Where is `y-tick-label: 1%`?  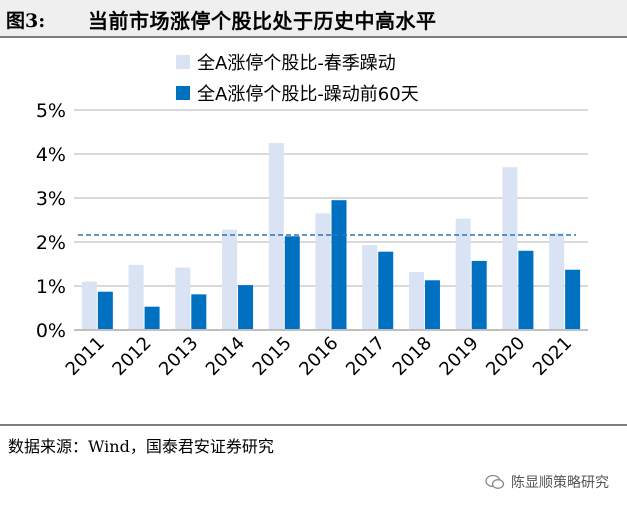 y-tick-label: 1% is located at coordinates (51, 287).